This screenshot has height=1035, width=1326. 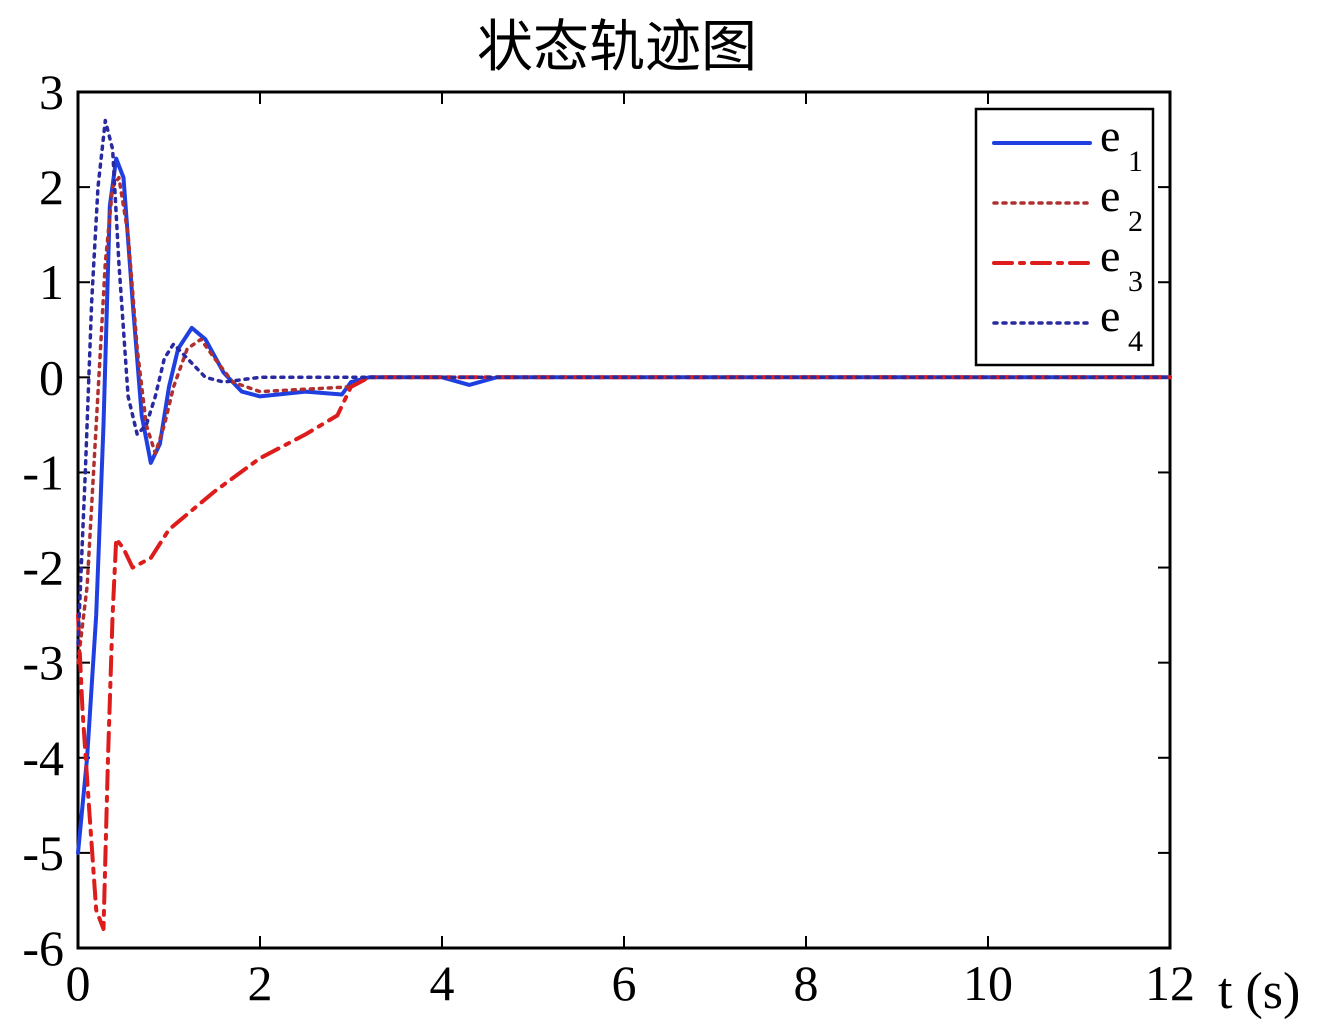 I want to click on x-tick-label: 4, so click(x=442, y=983).